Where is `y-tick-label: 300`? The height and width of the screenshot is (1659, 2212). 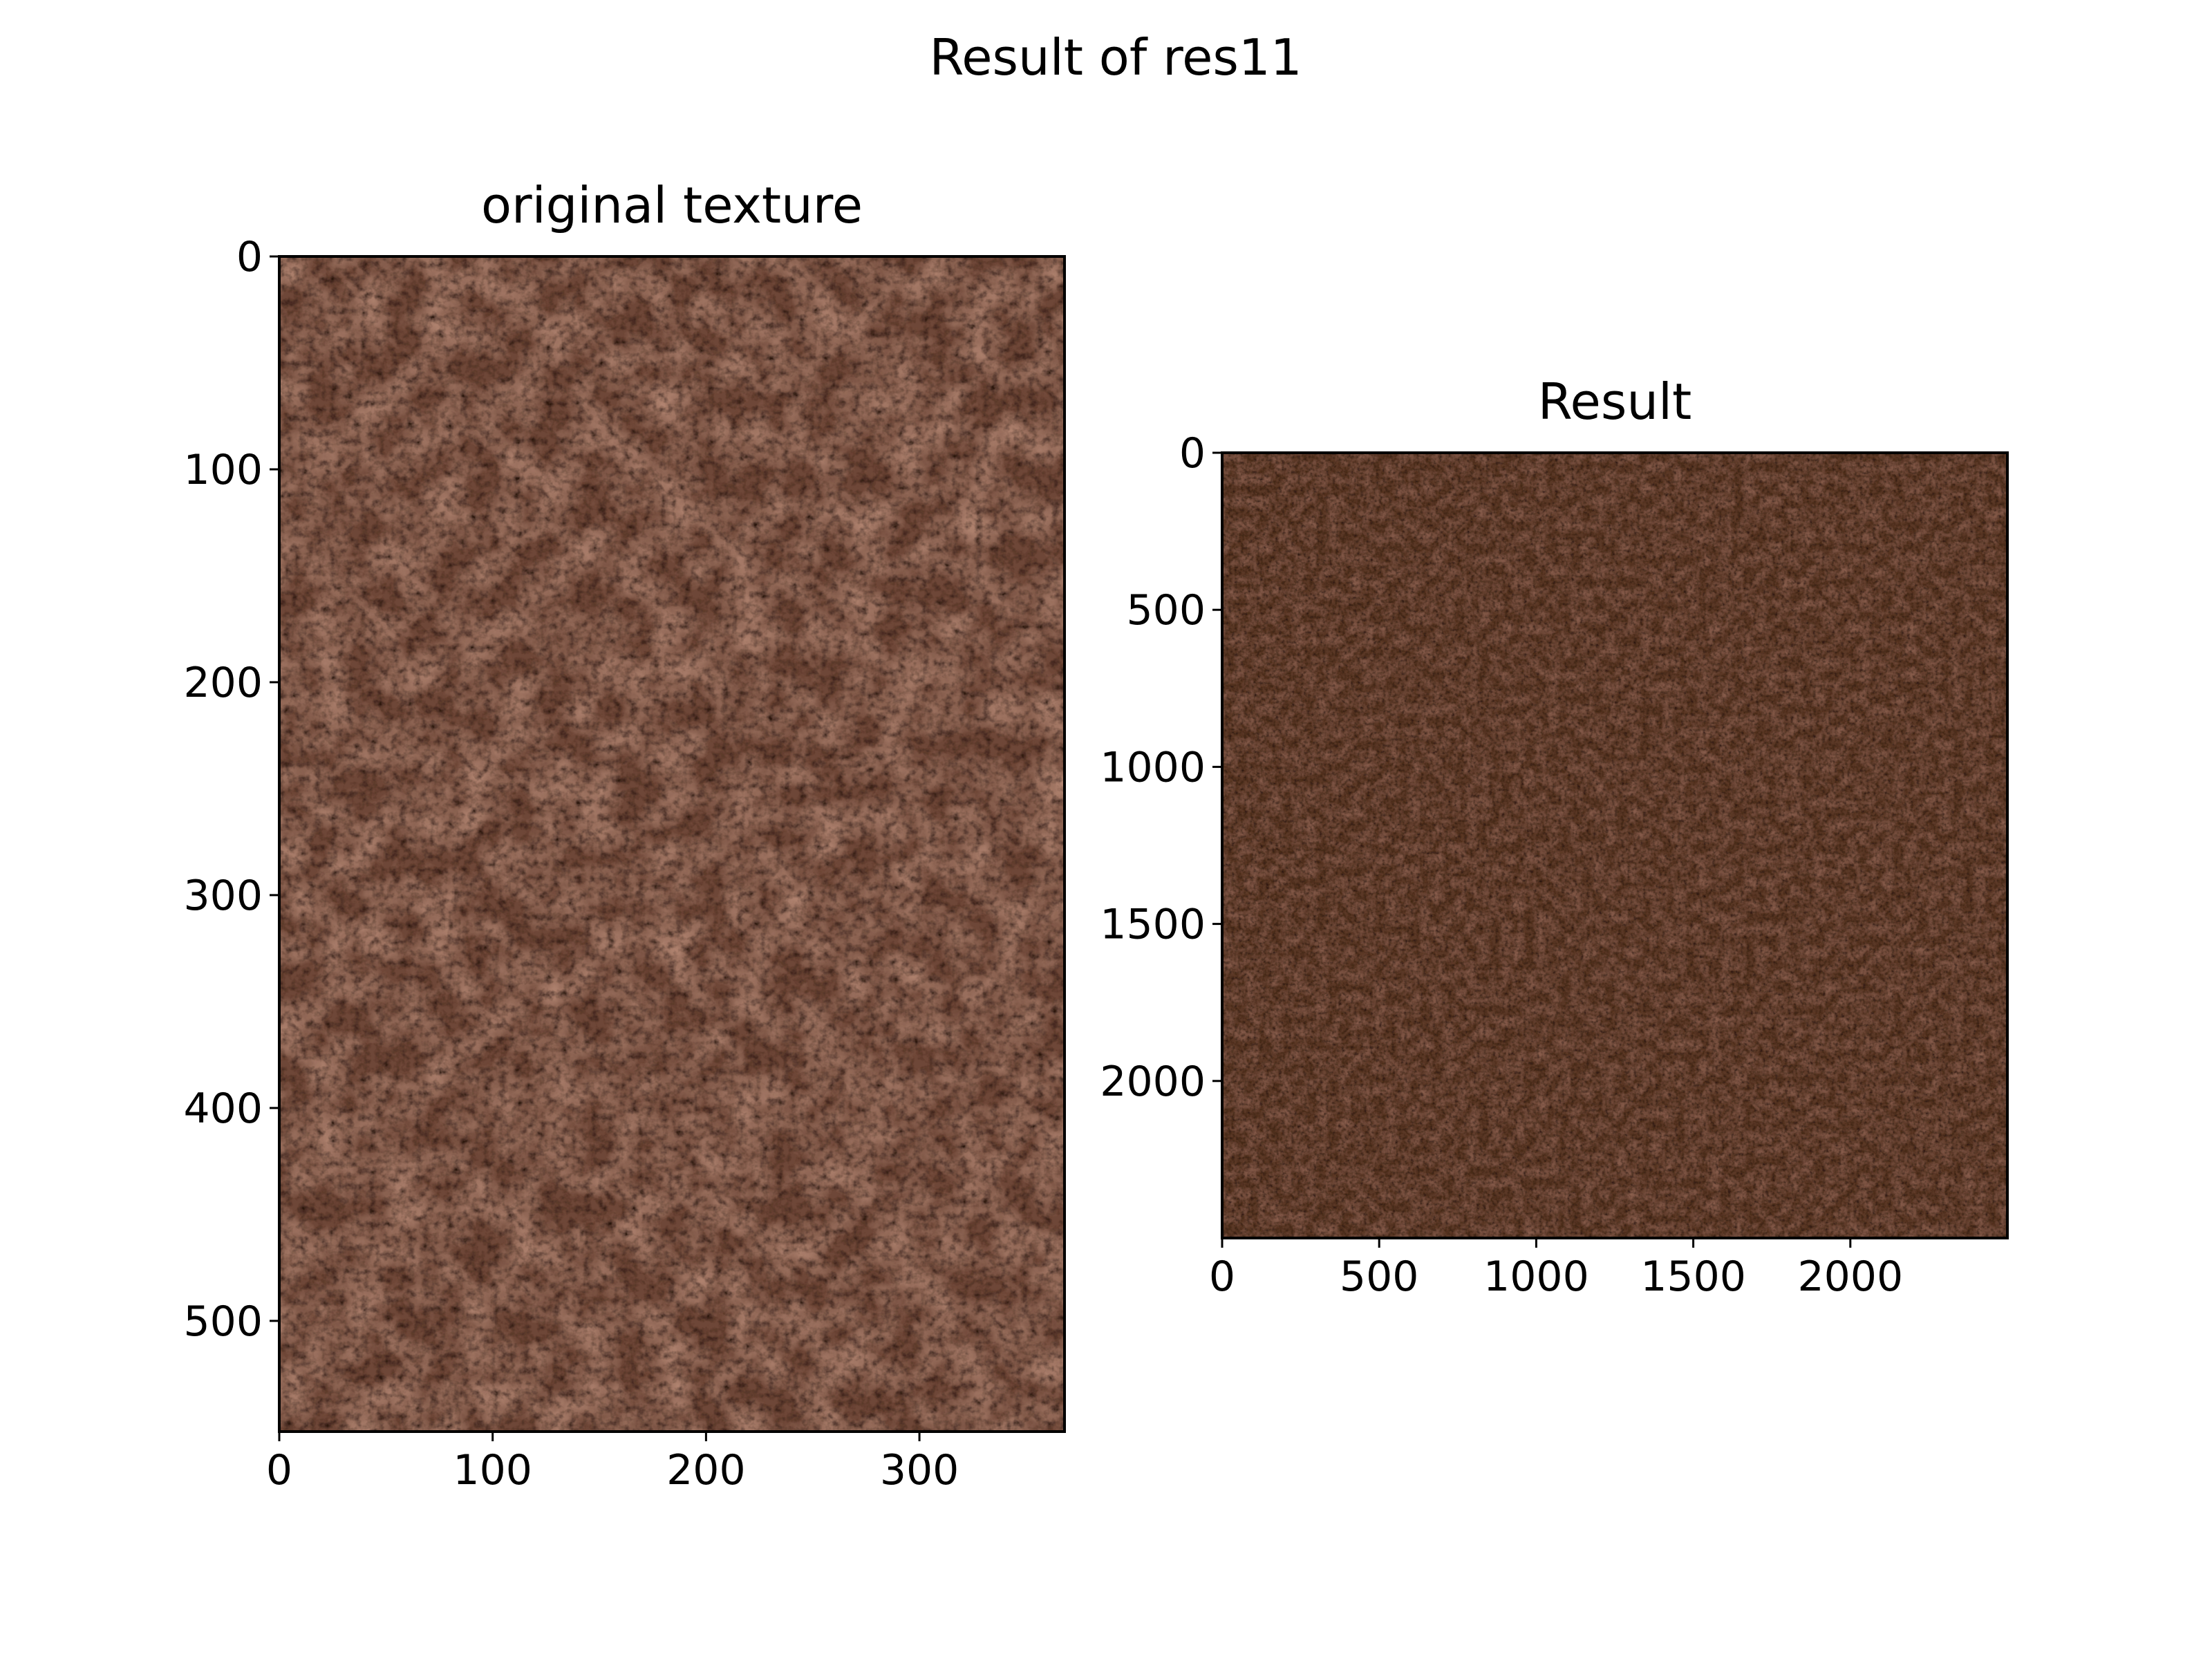 y-tick-label: 300 is located at coordinates (223, 896).